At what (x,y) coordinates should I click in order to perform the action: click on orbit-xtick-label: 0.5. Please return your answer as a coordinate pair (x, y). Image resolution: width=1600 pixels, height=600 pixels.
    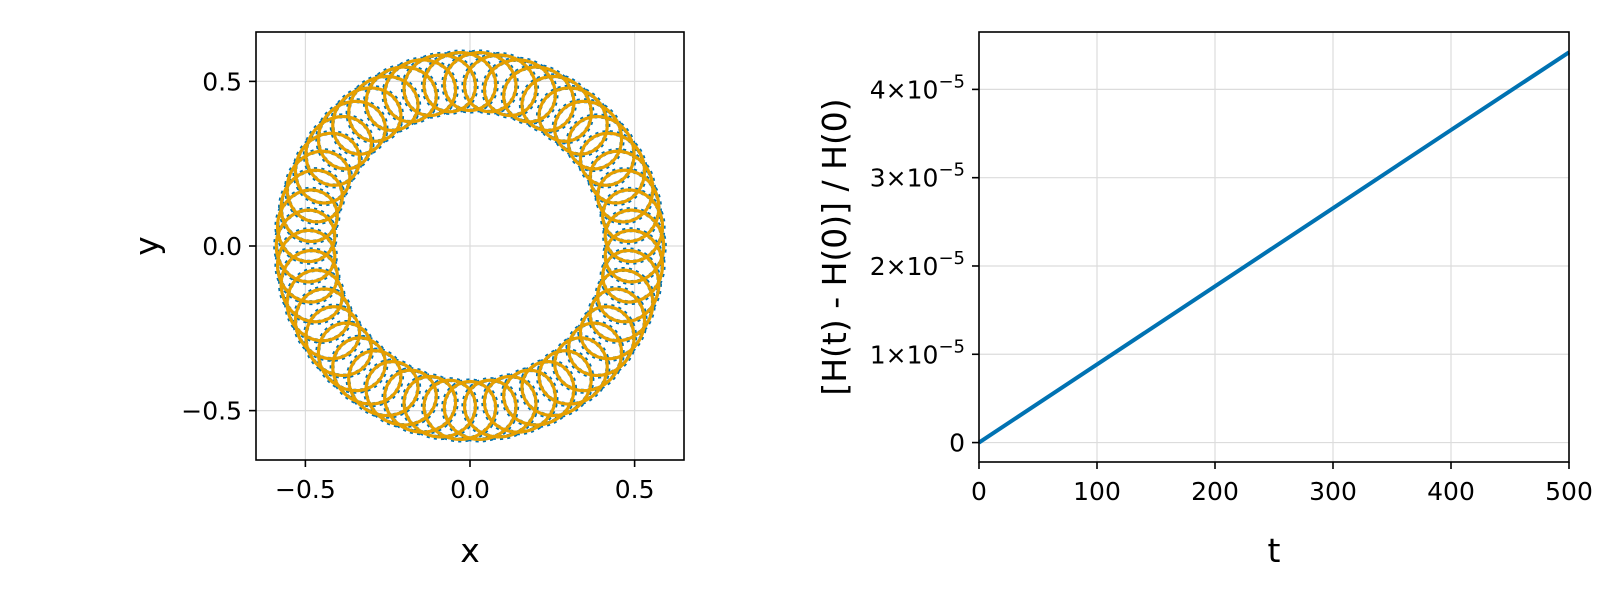
    Looking at the image, I should click on (635, 489).